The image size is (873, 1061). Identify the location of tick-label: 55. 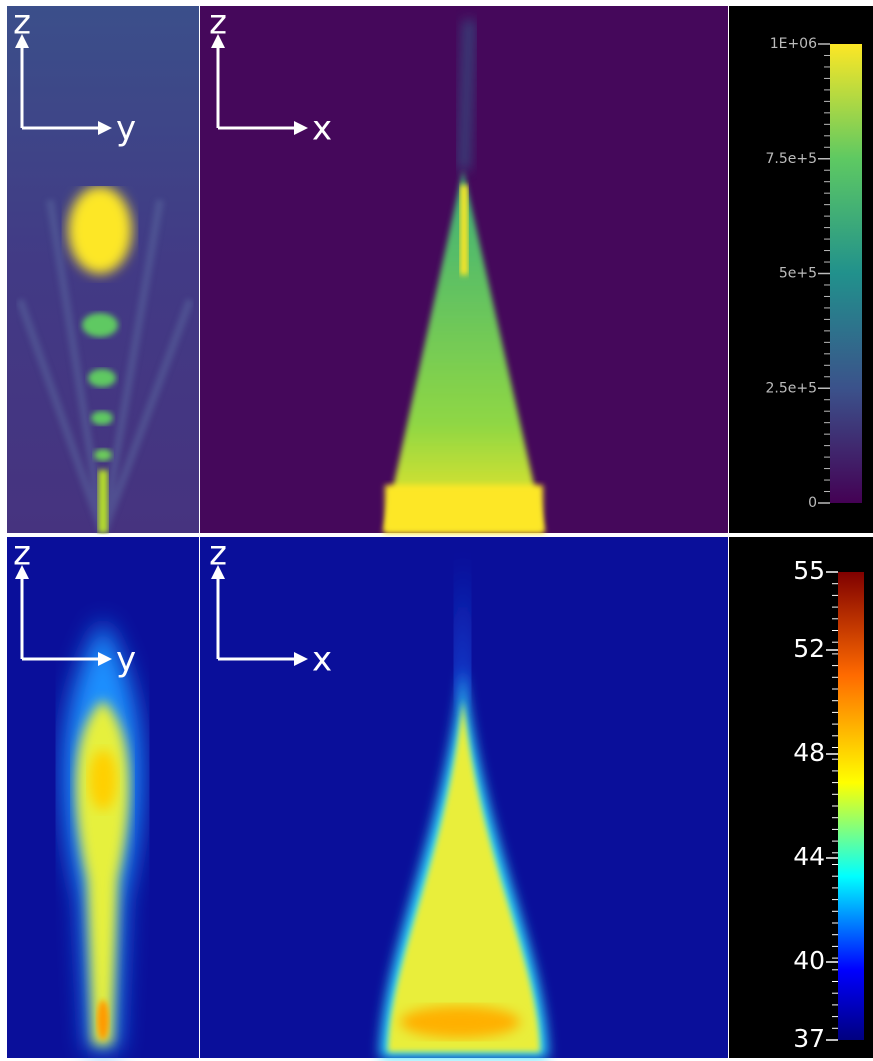
(809, 570).